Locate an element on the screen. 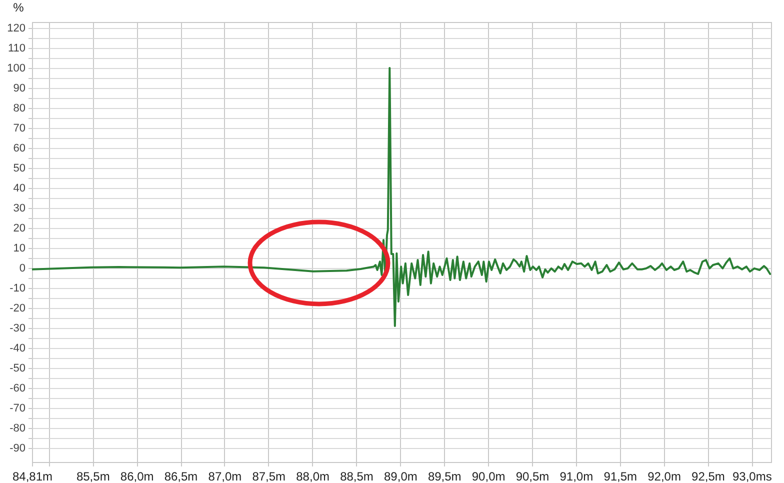  y-tick-label: 80 is located at coordinates (19, 108).